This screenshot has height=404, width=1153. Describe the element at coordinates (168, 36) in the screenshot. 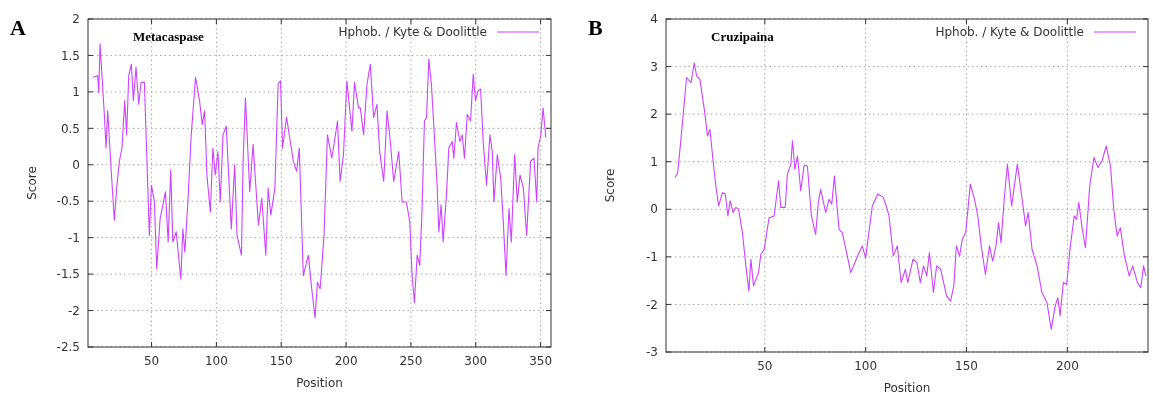

I see `text: Metacaspase` at that location.